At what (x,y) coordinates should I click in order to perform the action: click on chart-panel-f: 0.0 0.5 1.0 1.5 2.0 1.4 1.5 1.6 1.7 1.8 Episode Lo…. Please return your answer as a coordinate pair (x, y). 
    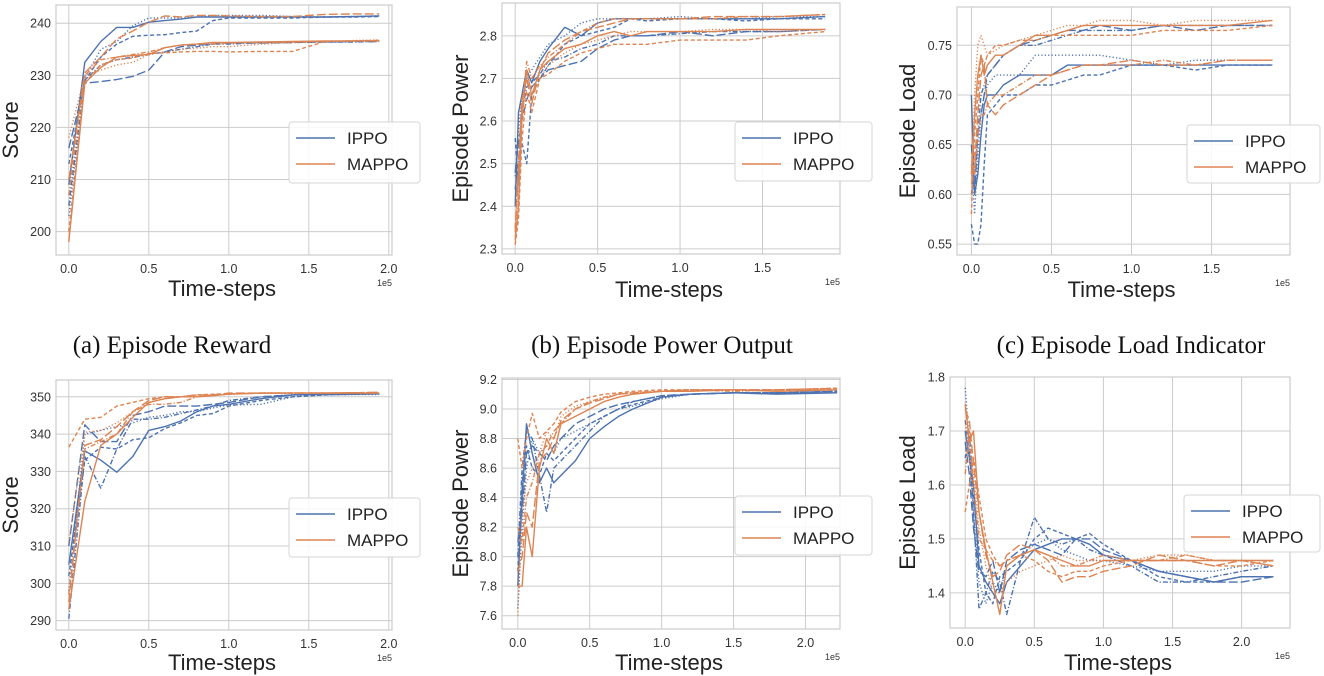
    Looking at the image, I should click on (1108, 523).